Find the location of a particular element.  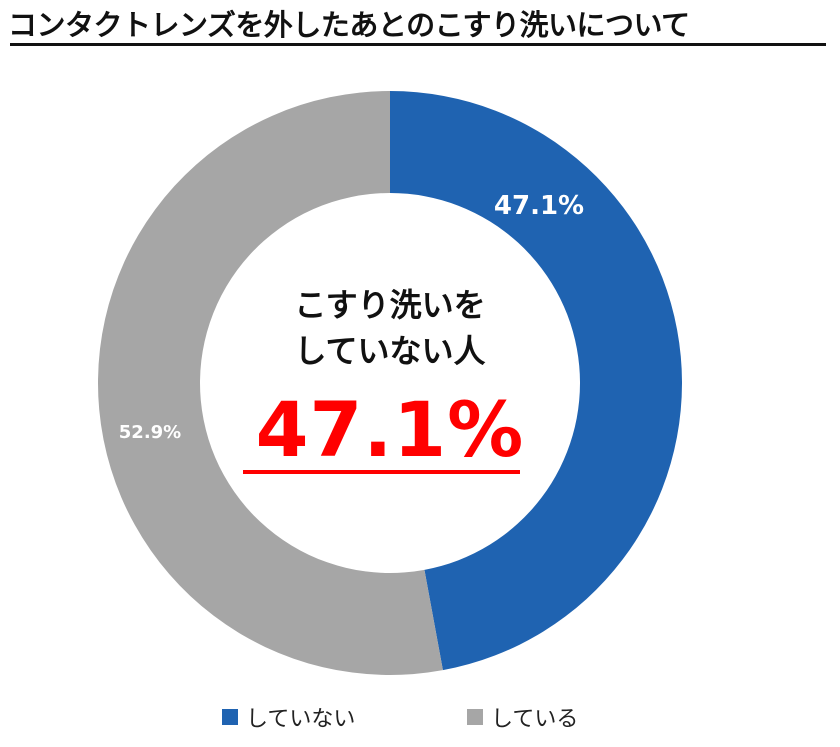

slice-label-0: 47.1% is located at coordinates (539, 206).